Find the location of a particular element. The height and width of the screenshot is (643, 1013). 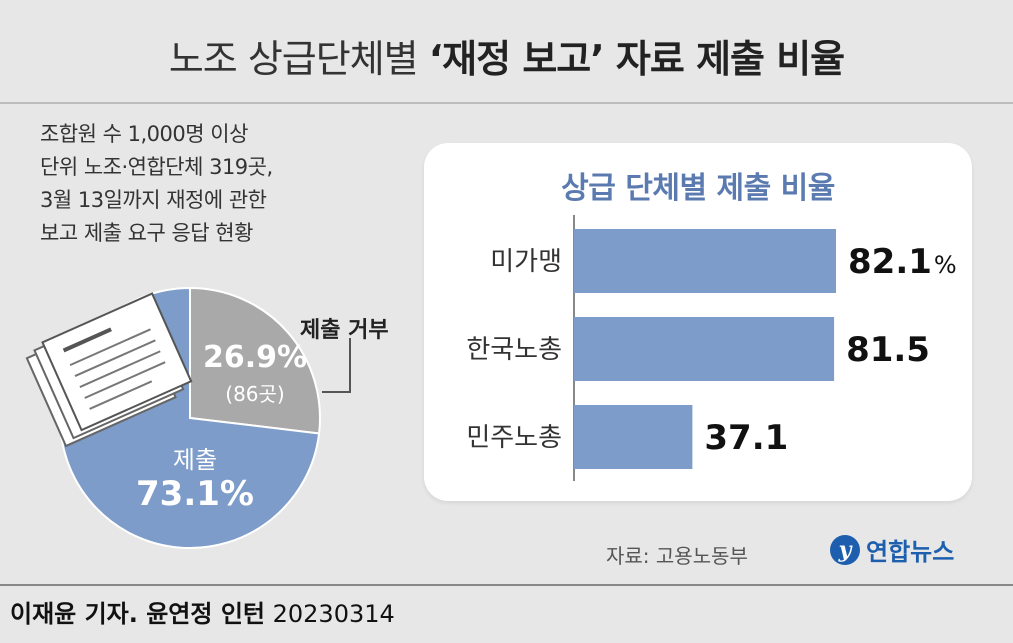

bar-unit-label: % is located at coordinates (945, 265).